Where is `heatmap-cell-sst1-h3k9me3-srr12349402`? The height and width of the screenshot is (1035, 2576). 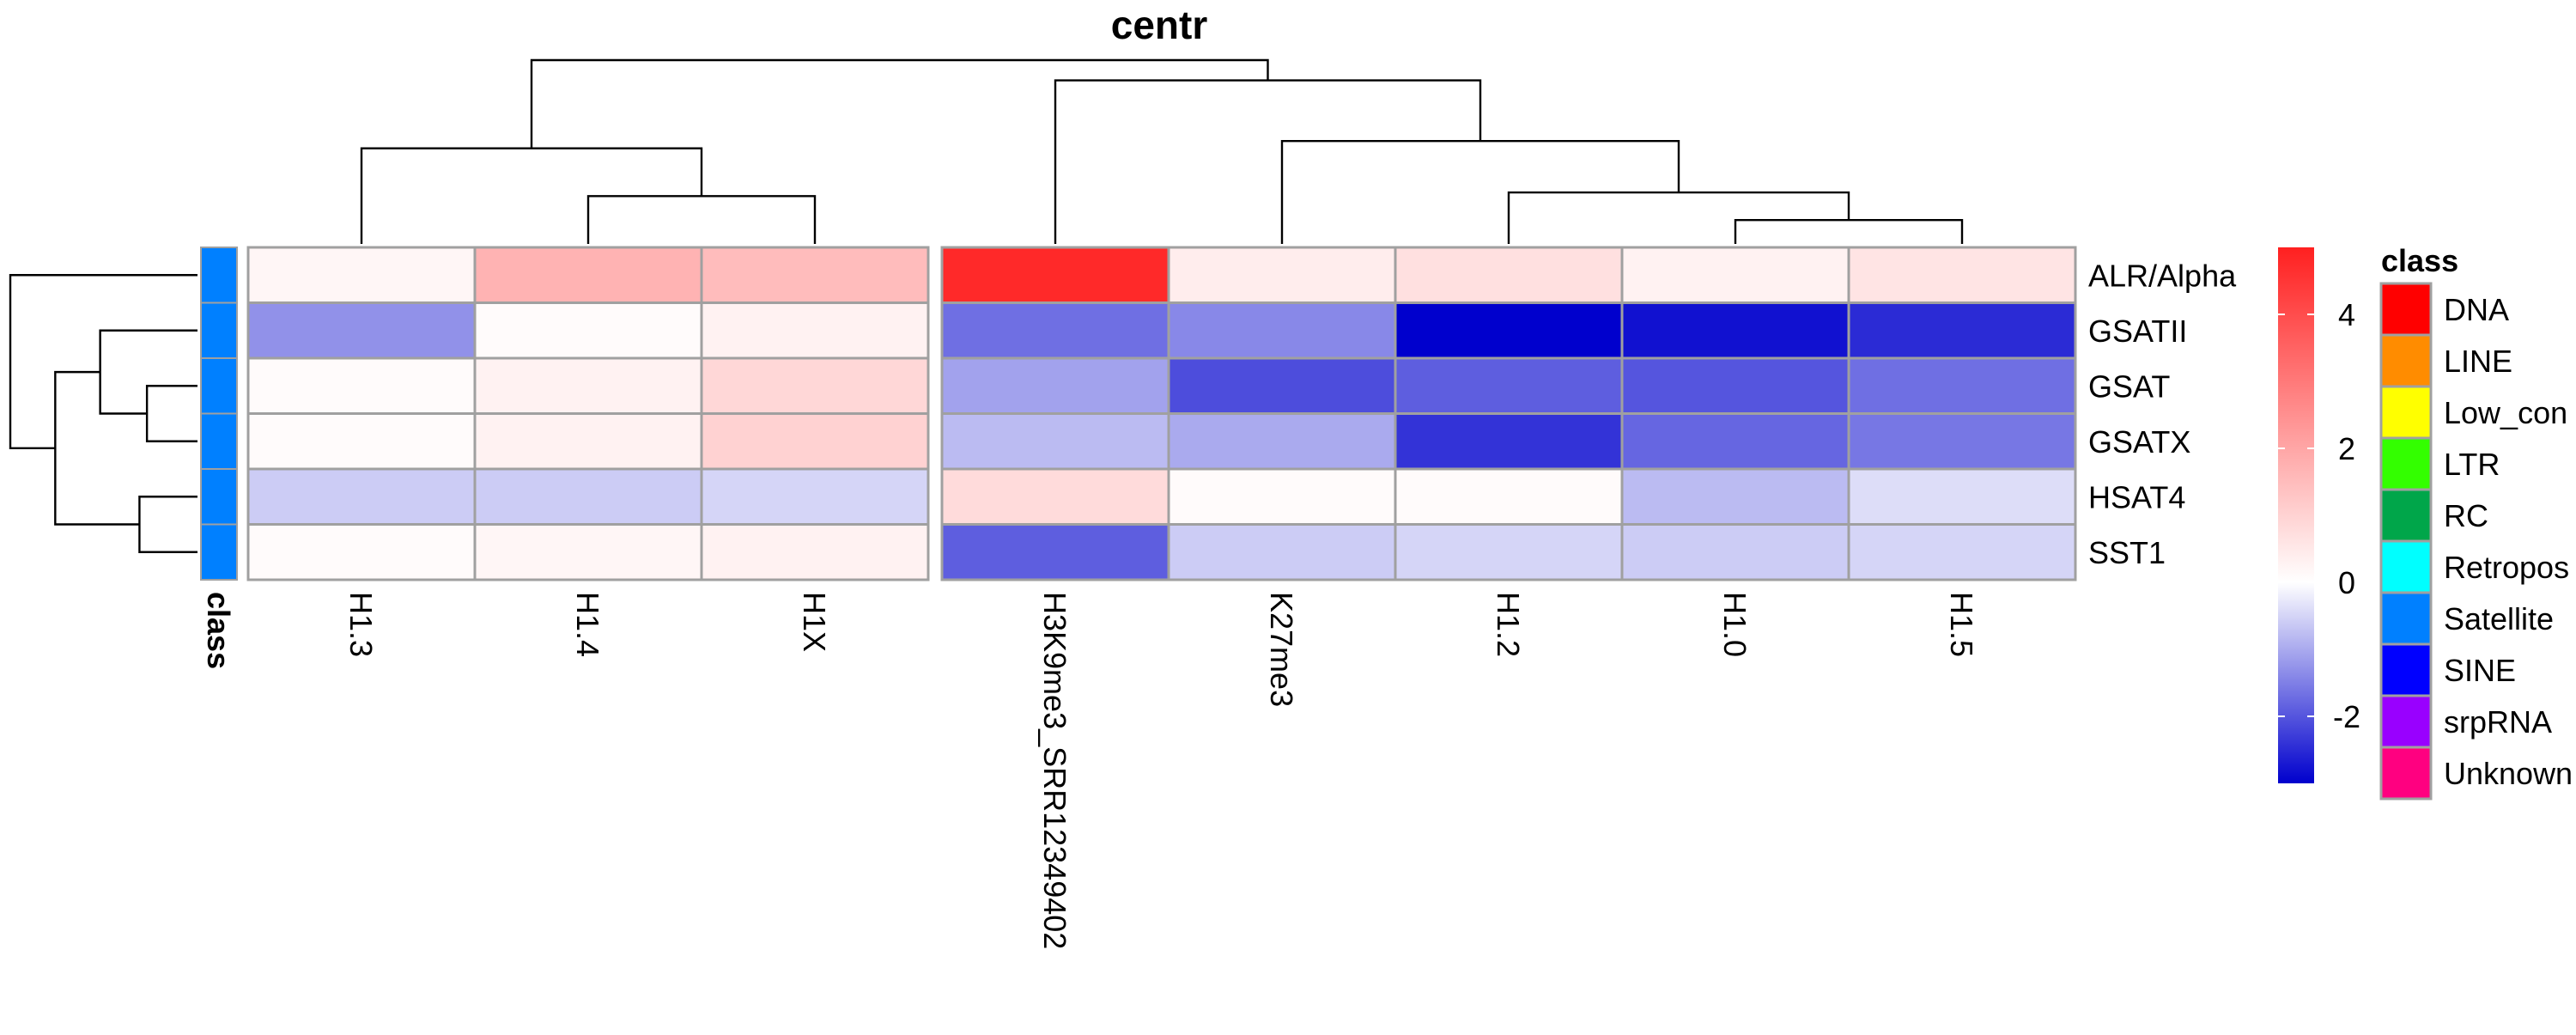
heatmap-cell-sst1-h3k9me3-srr12349402 is located at coordinates (1055, 552).